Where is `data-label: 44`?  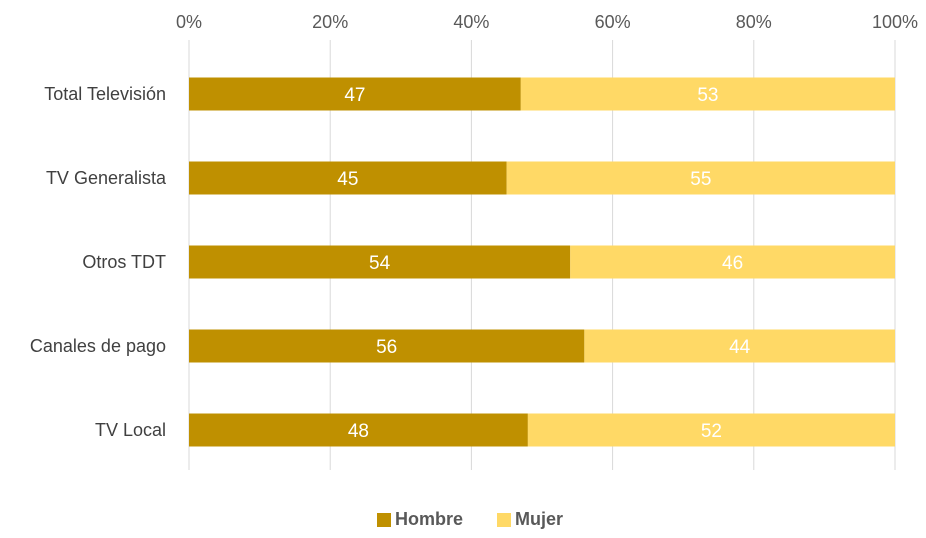 data-label: 44 is located at coordinates (740, 347).